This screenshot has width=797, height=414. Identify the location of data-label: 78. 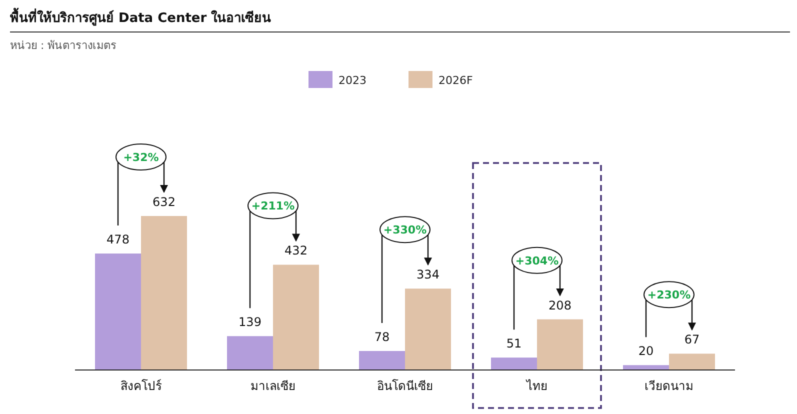
(382, 337).